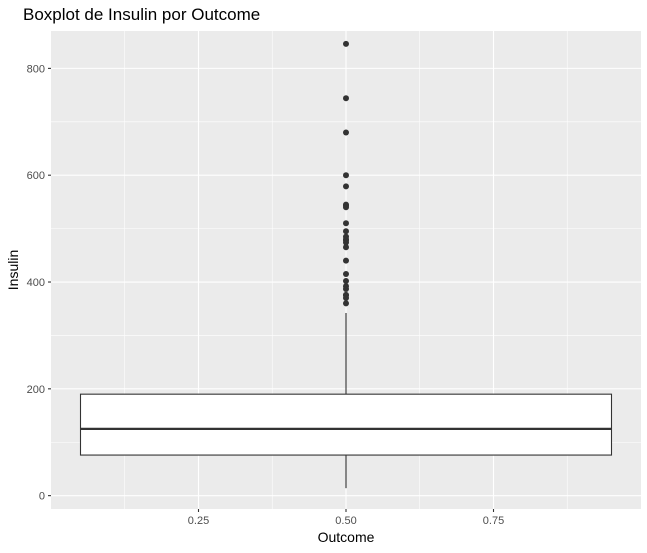 The height and width of the screenshot is (553, 647). Describe the element at coordinates (36, 69) in the screenshot. I see `y-tick-label: 800` at that location.